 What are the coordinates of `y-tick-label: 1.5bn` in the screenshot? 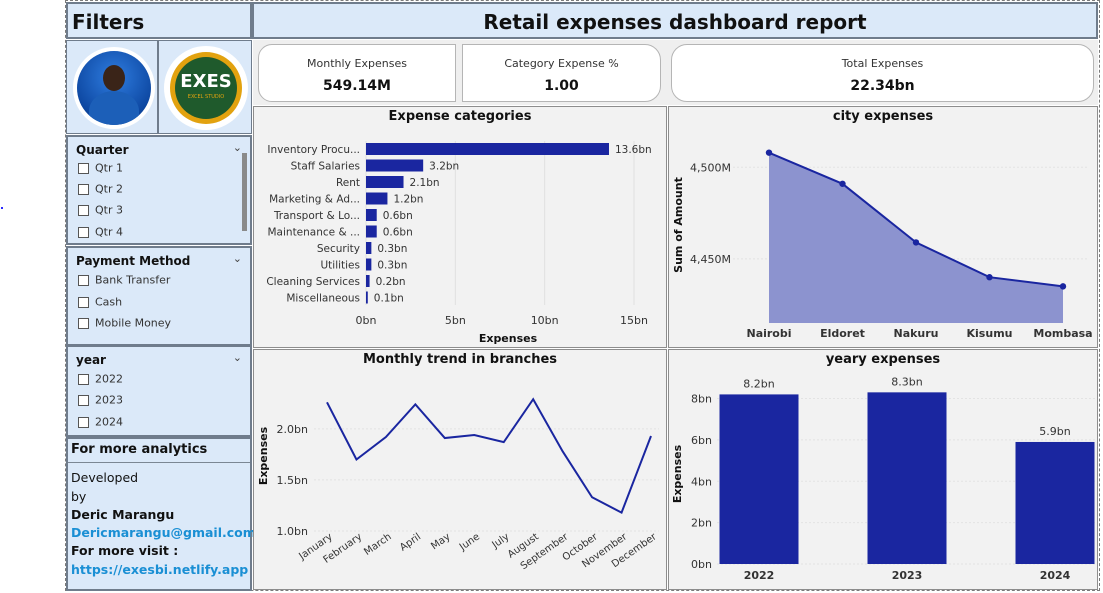 It's located at (292, 480).